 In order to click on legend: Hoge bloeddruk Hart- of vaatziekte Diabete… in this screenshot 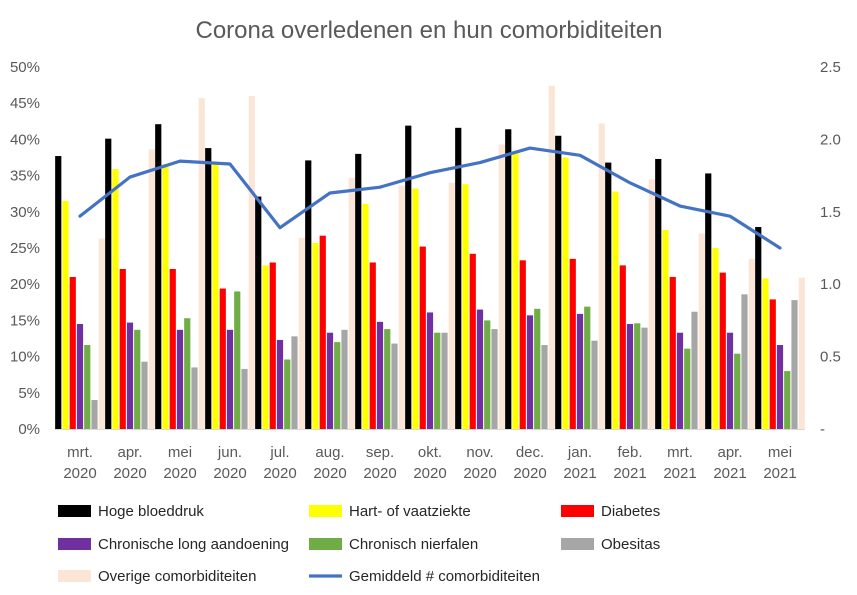, I will do `click(359, 544)`.